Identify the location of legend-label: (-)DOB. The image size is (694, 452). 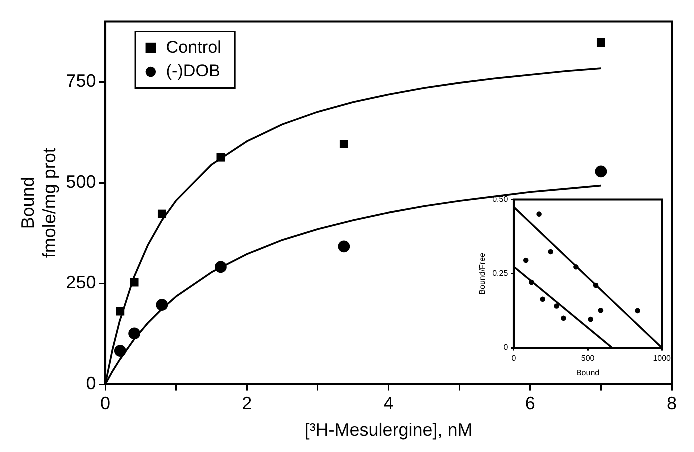
(193, 71).